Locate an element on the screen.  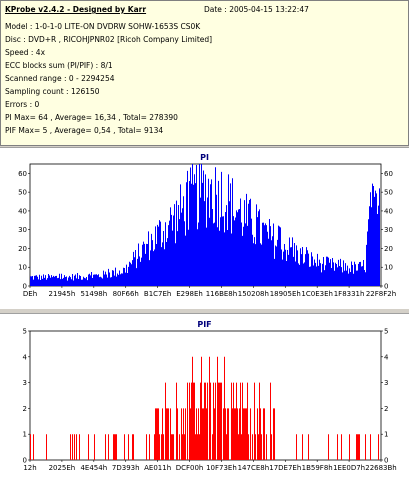
x-tick-label: DCF00h is located at coordinates (190, 468).